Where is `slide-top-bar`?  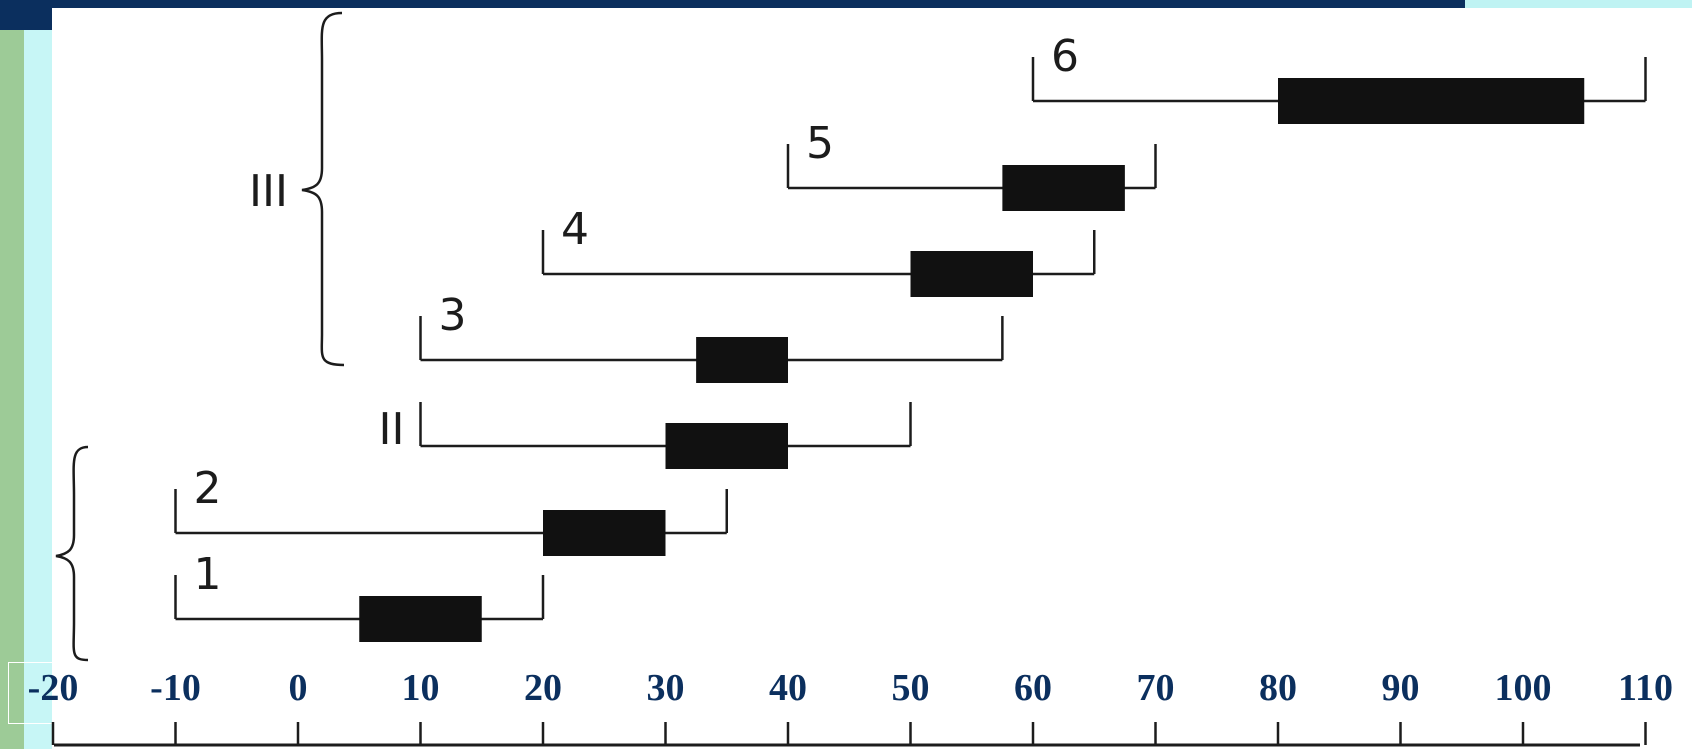 slide-top-bar is located at coordinates (732, 4).